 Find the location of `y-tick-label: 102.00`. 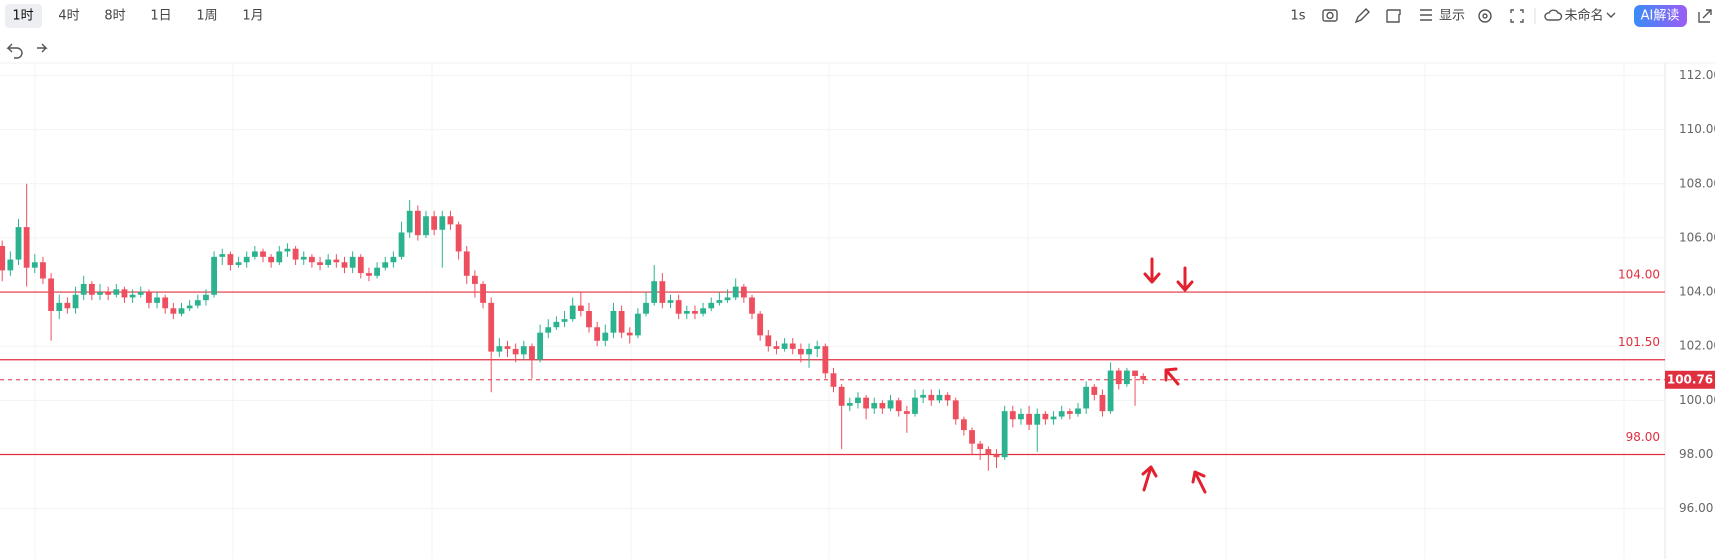

y-tick-label: 102.00 is located at coordinates (1697, 346).